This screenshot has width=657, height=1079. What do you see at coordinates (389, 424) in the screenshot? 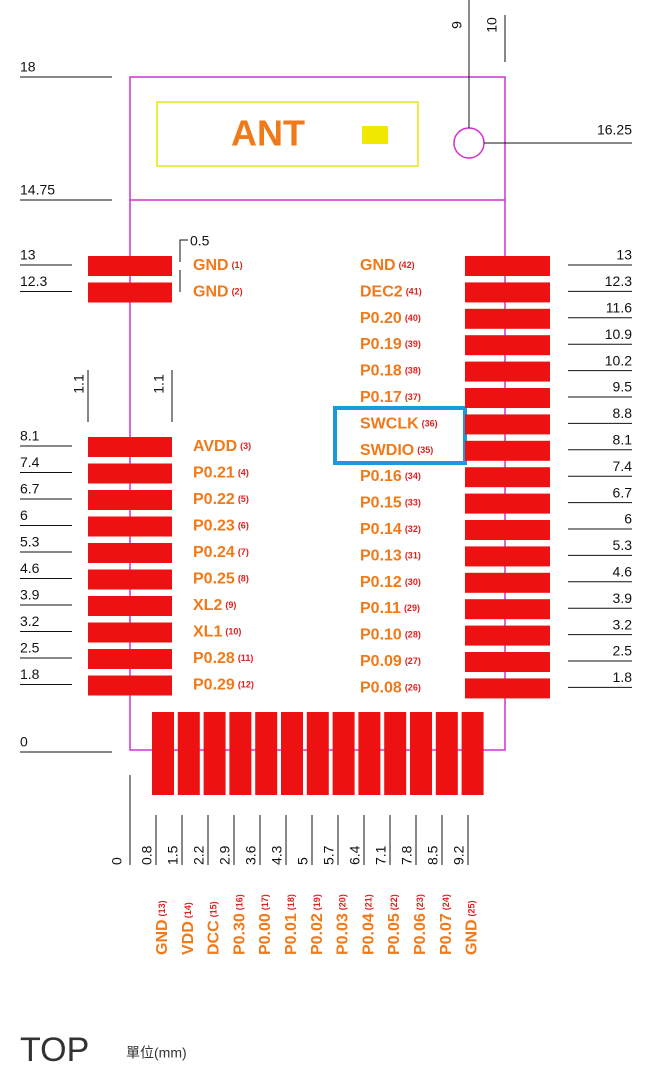
I see `pin-name: SWCLK` at bounding box center [389, 424].